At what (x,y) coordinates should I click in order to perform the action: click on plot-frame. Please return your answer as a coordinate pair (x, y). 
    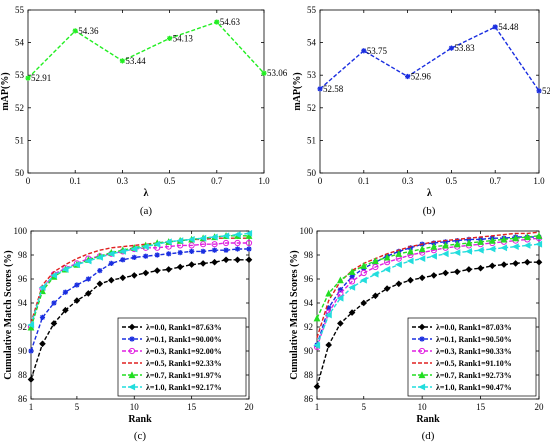
    Looking at the image, I should click on (429, 91).